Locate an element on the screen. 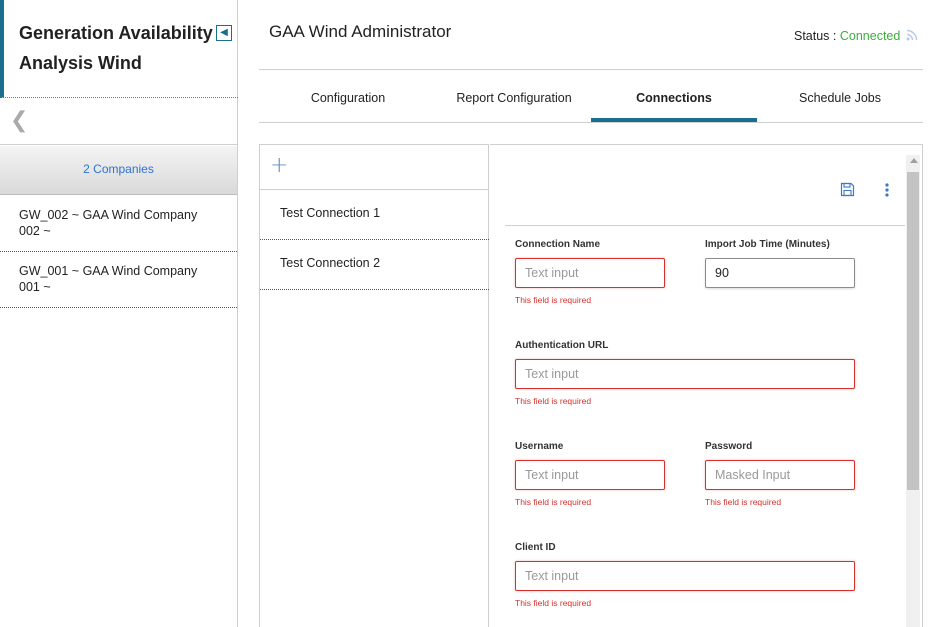 The width and height of the screenshot is (935, 627). client-id-input is located at coordinates (685, 576).